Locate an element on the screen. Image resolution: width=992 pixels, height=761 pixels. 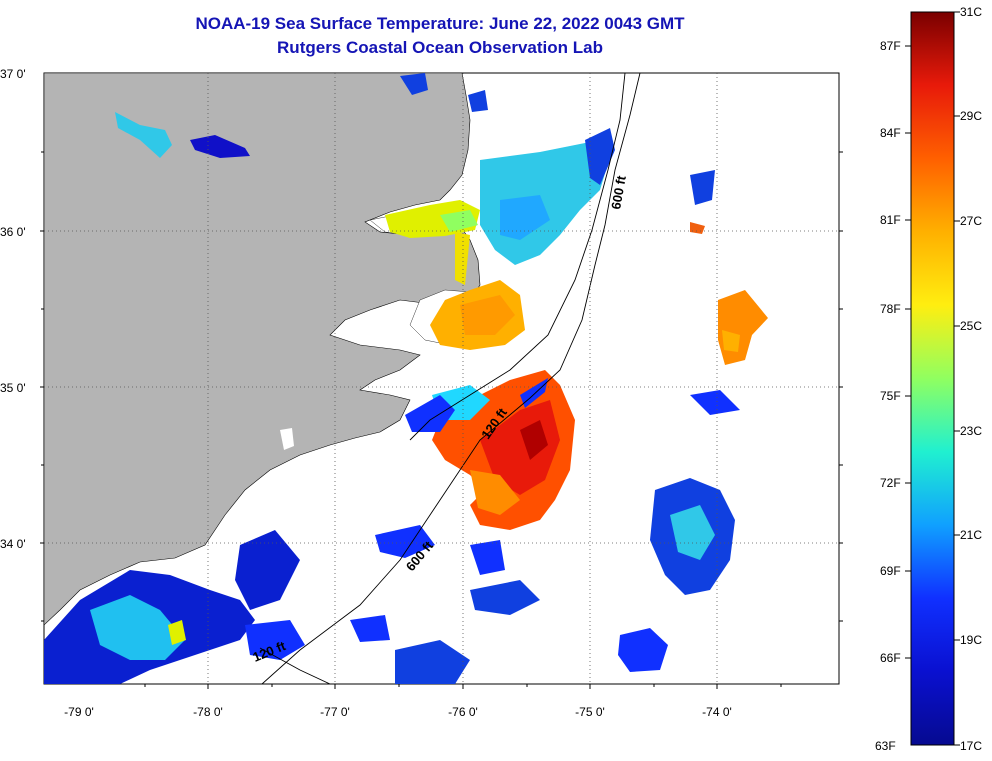
lon-label: -76 0' is located at coordinates (463, 712).